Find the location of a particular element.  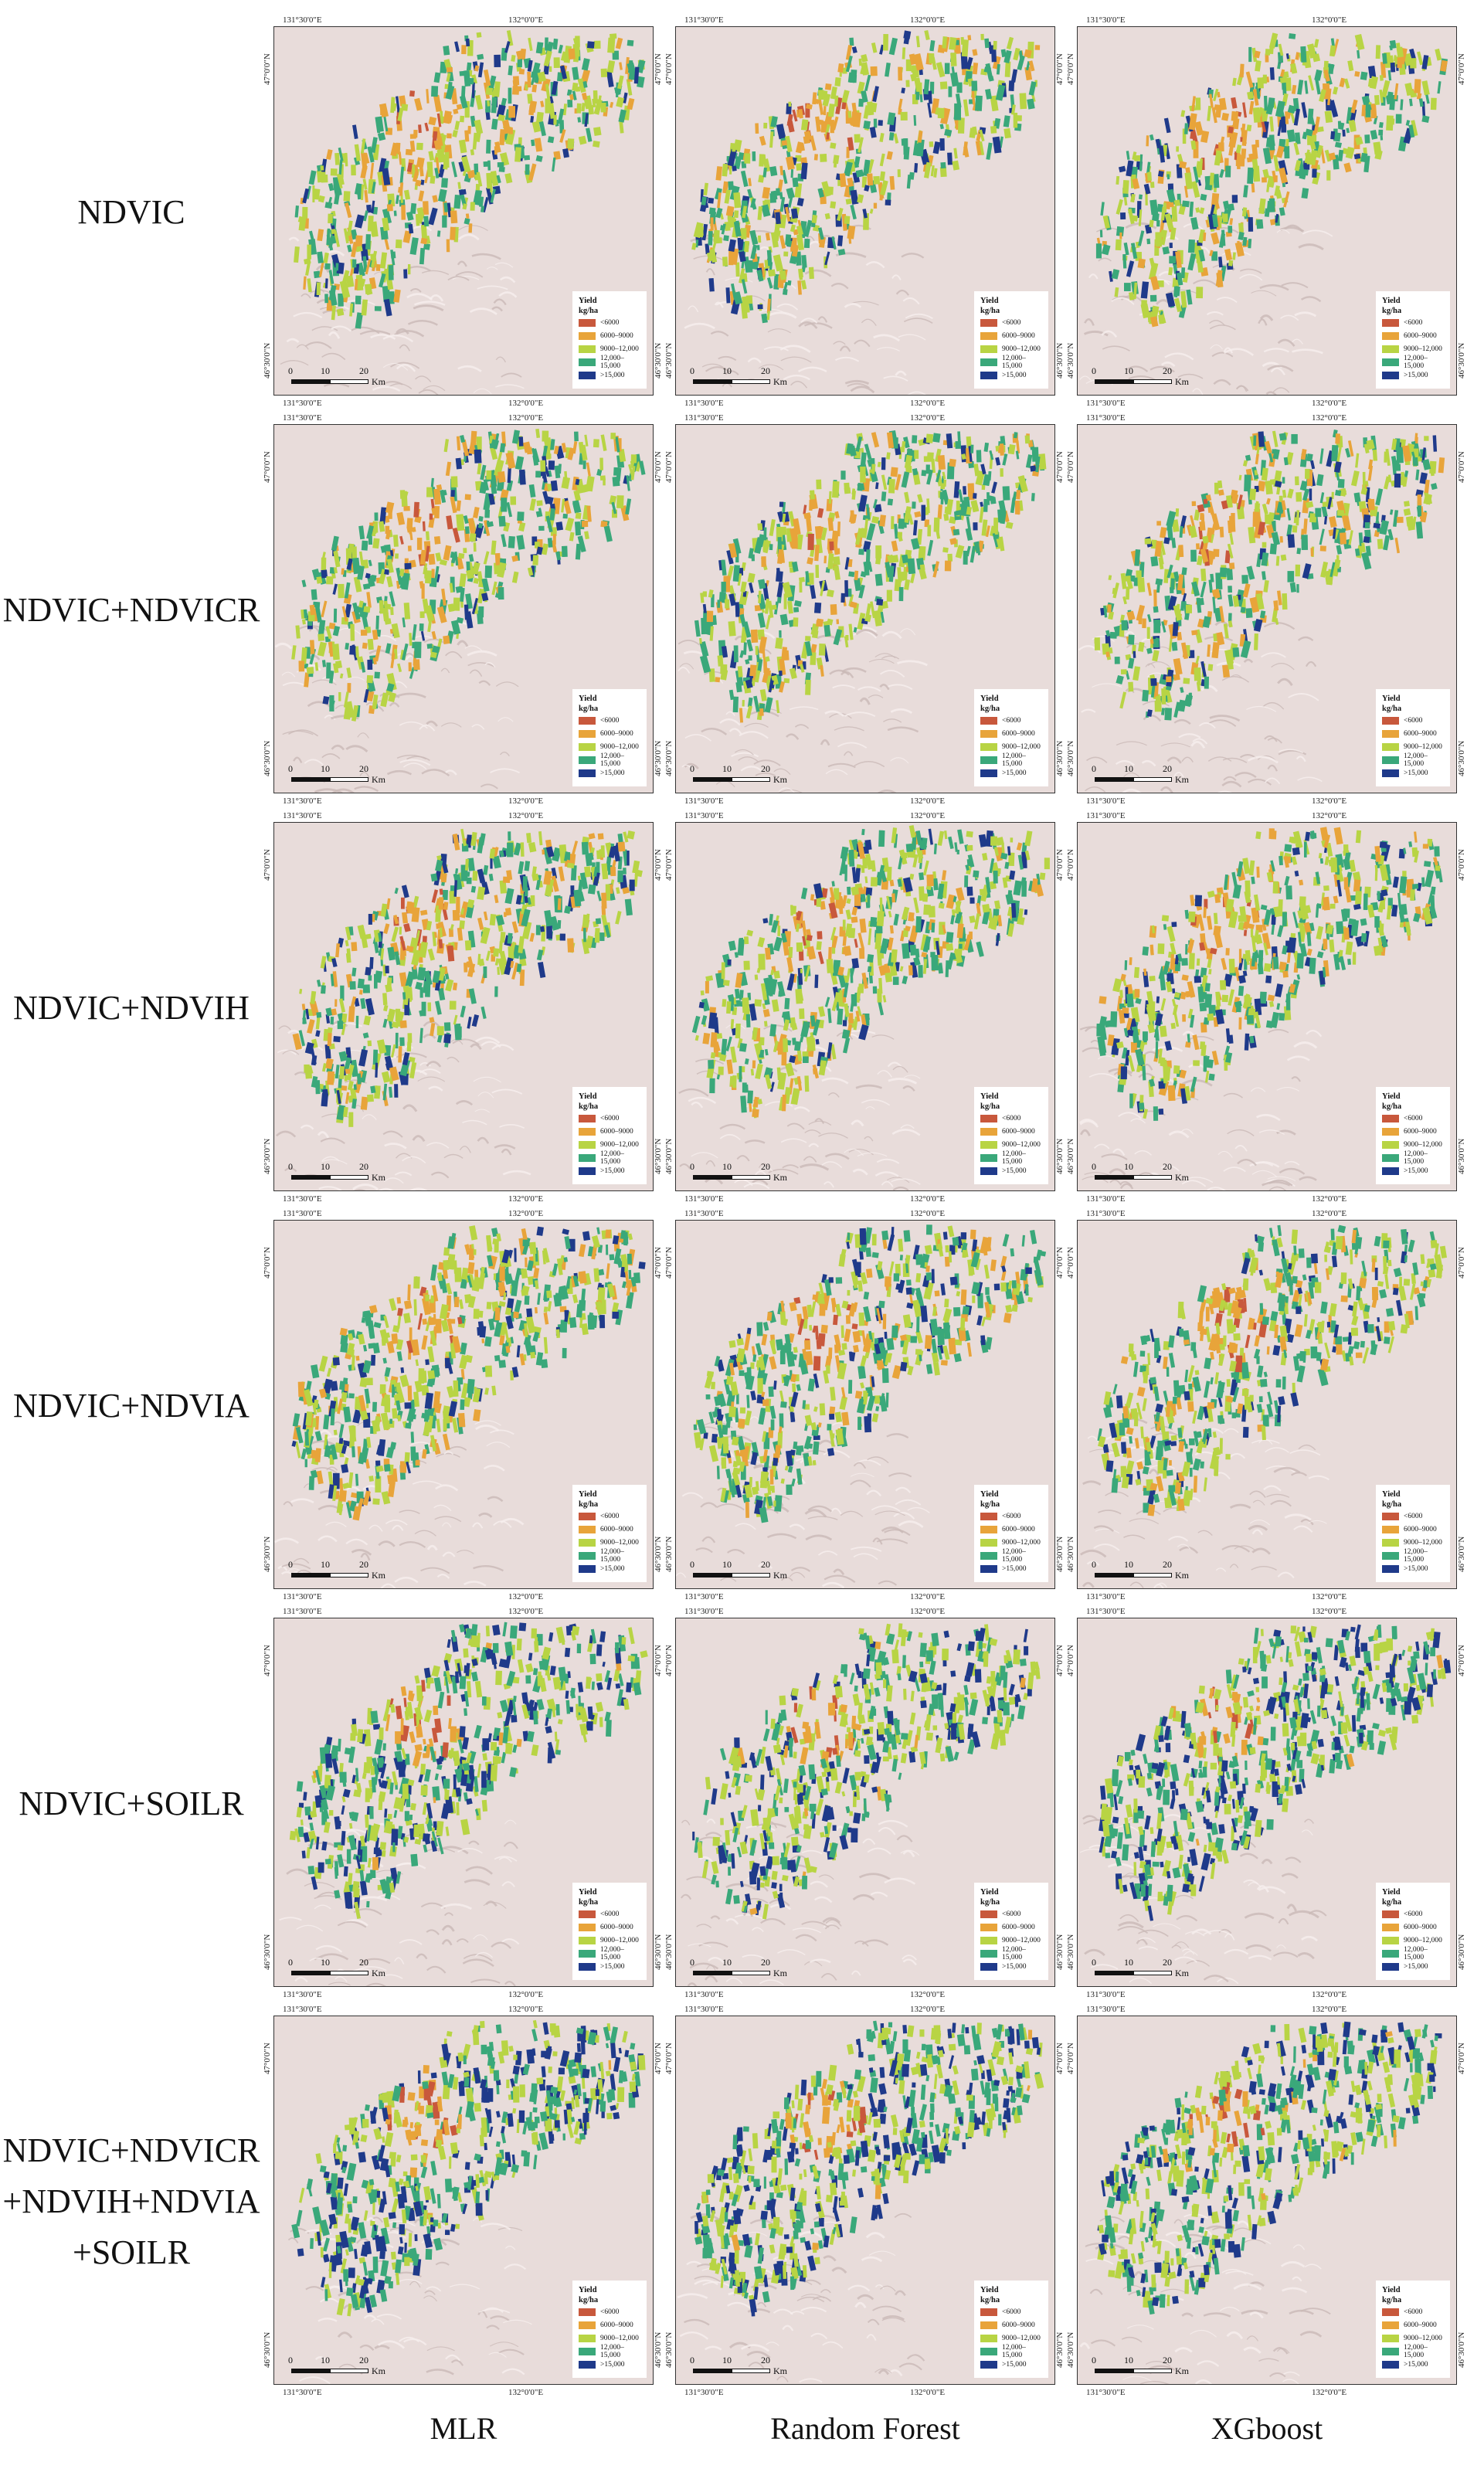

legend-label: >15,000 is located at coordinates (1416, 375).